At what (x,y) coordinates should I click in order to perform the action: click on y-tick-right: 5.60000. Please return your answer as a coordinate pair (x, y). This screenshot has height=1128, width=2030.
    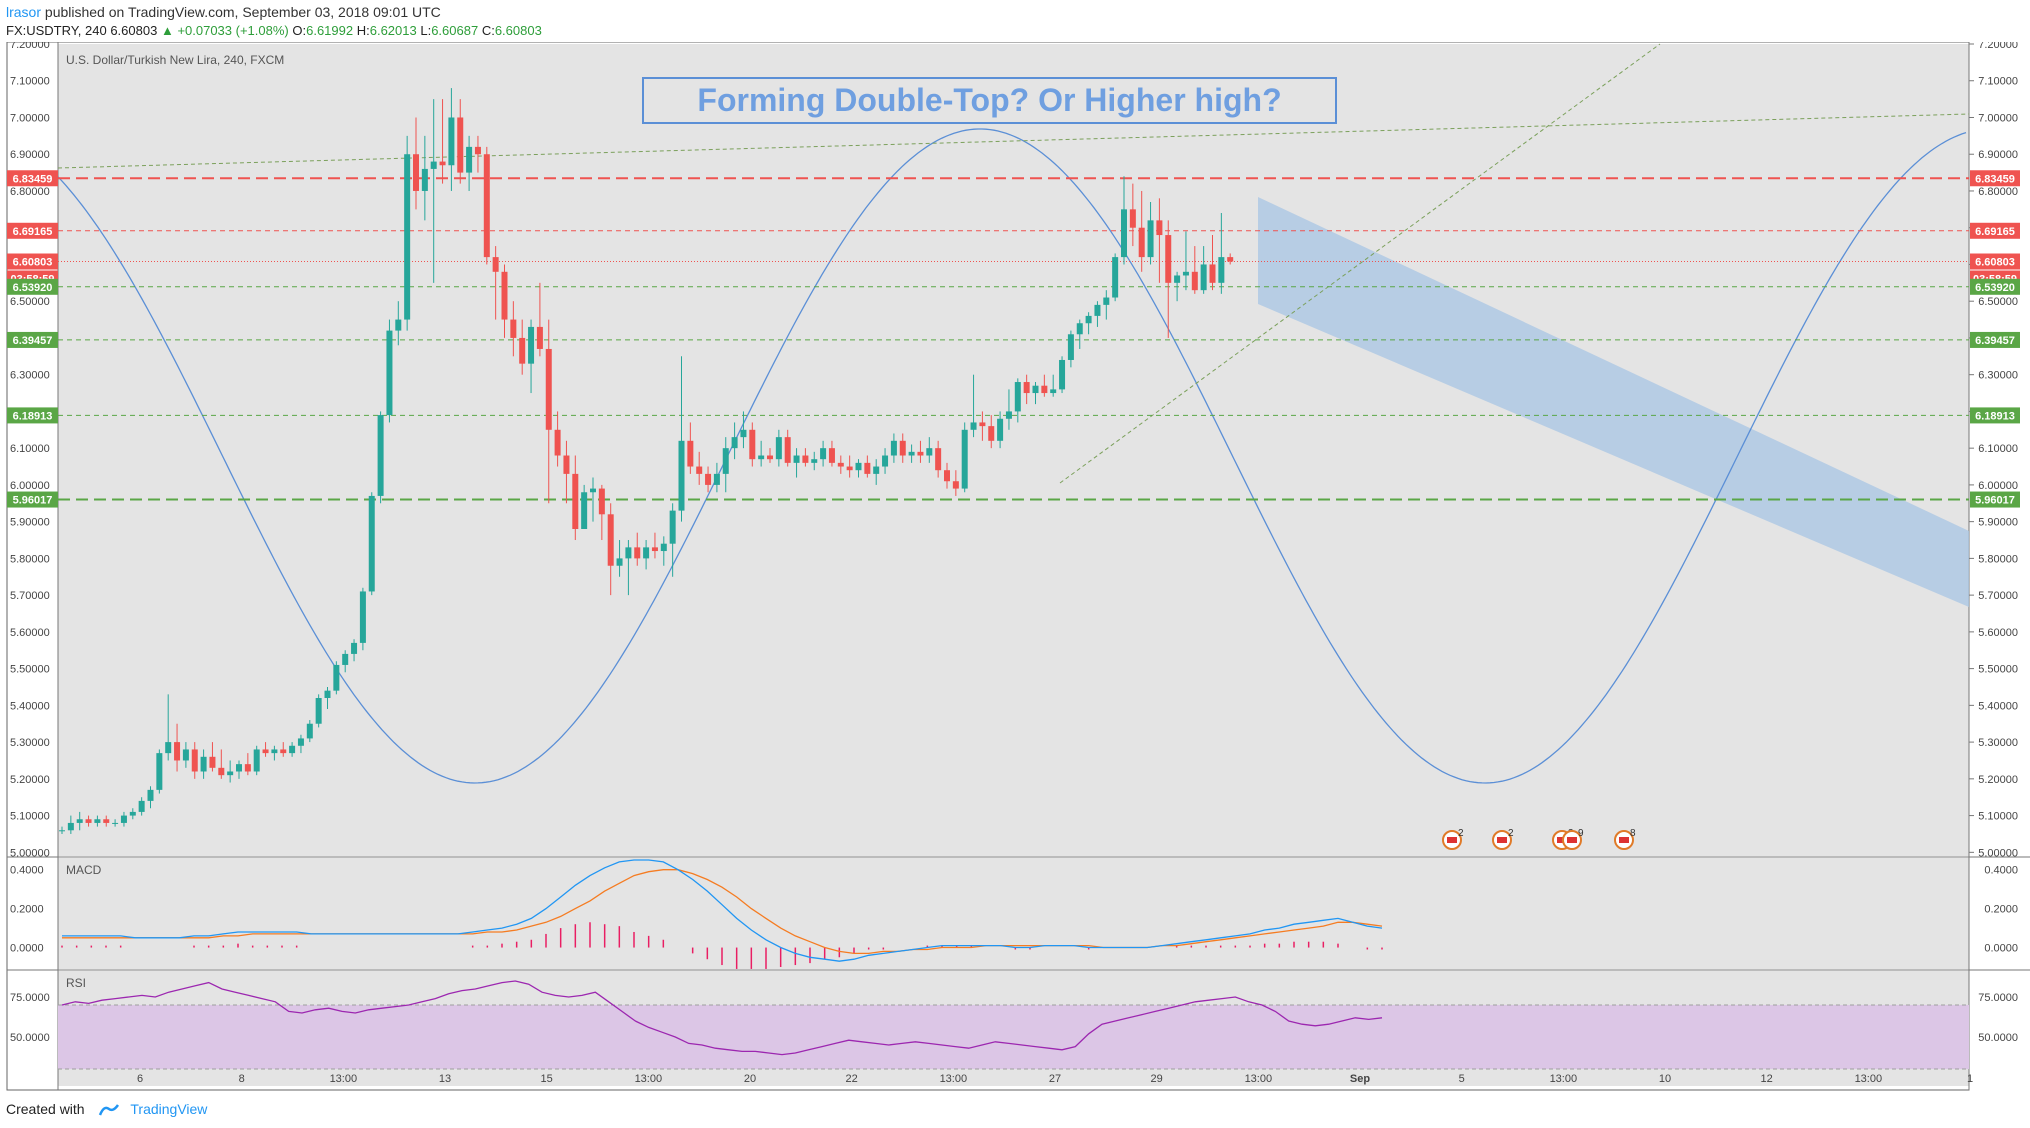
    Looking at the image, I should click on (1998, 633).